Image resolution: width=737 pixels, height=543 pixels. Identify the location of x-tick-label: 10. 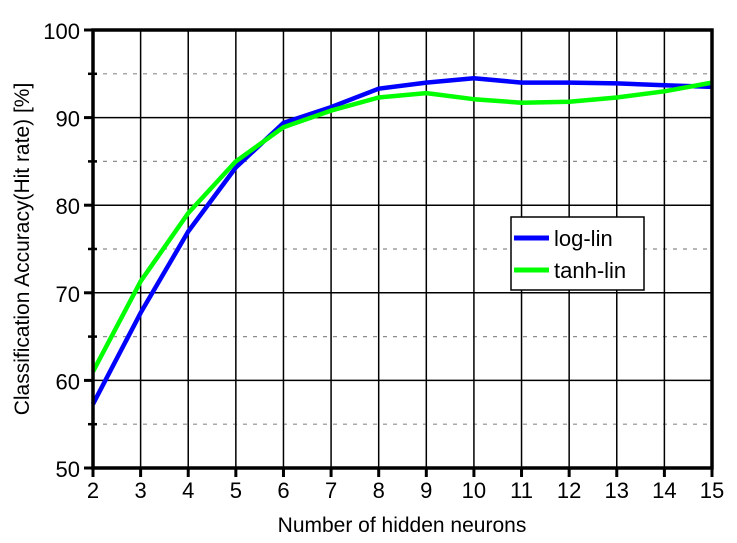
(474, 490).